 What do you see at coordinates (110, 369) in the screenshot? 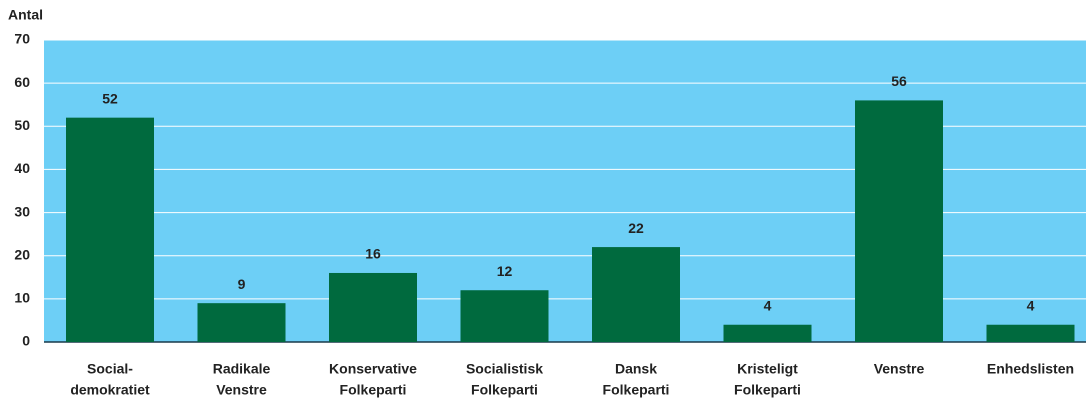
I see `x-tick-label: Social-` at bounding box center [110, 369].